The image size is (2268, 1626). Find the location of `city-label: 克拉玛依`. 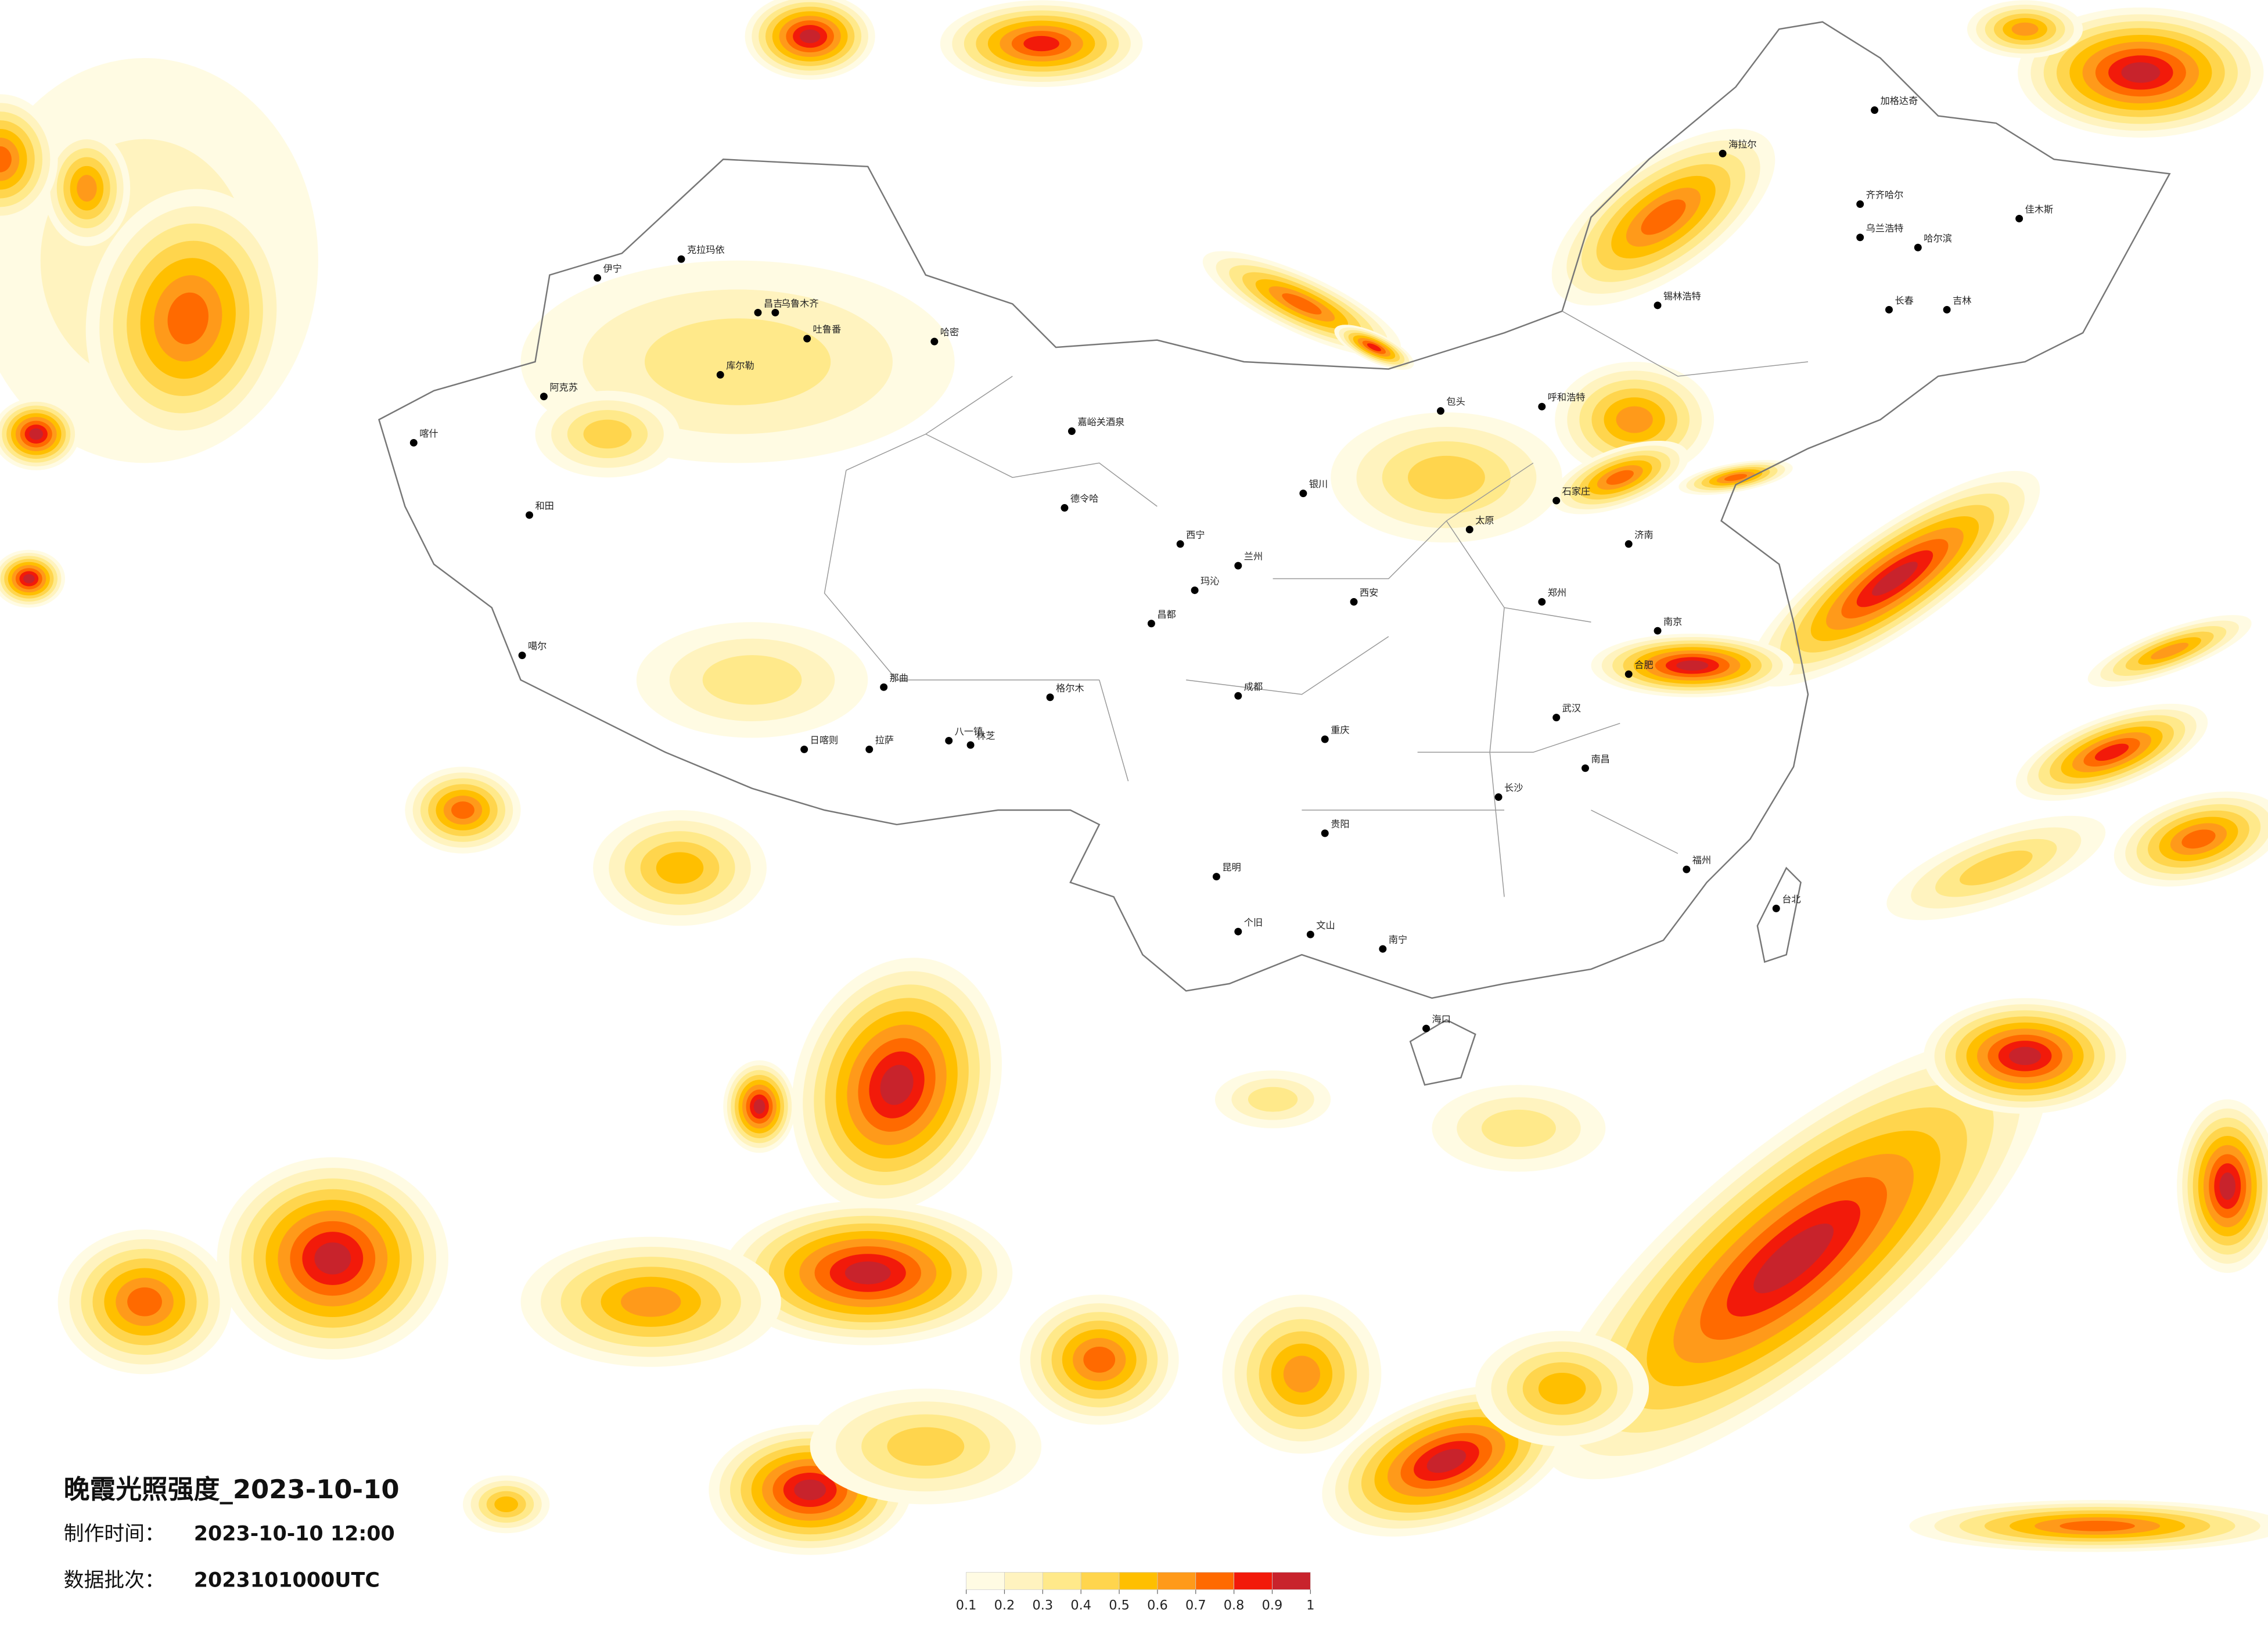

city-label: 克拉玛依 is located at coordinates (706, 250).